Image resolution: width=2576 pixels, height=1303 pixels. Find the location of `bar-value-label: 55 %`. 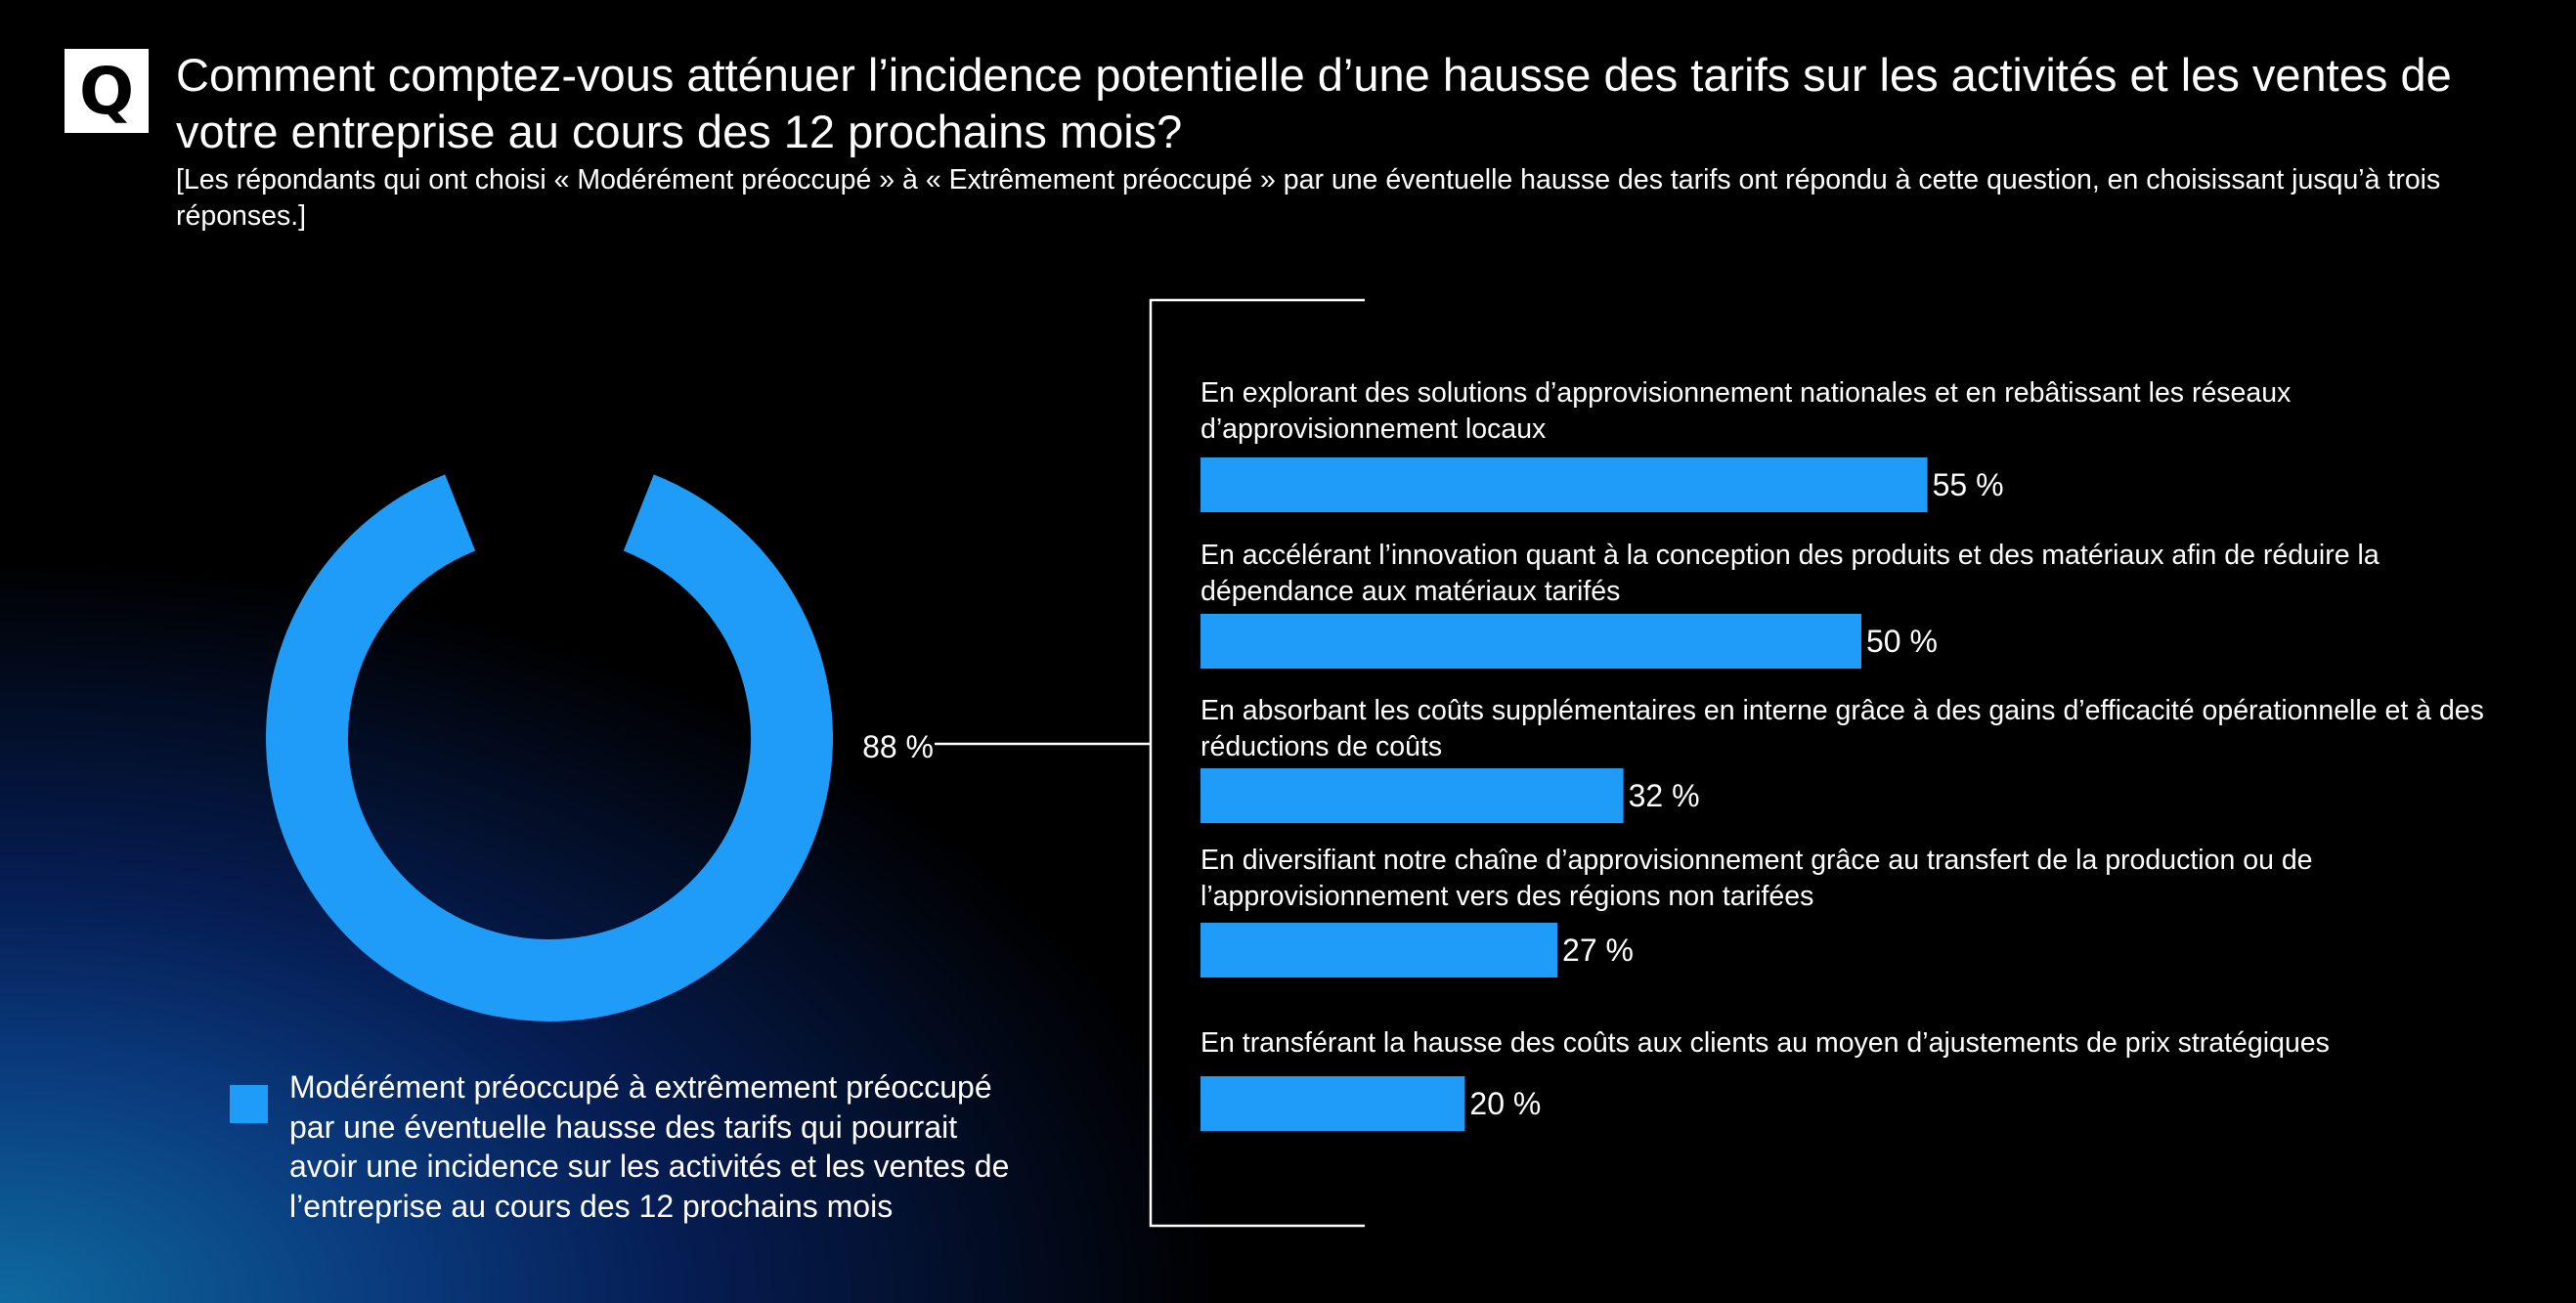

bar-value-label: 55 % is located at coordinates (1968, 484).